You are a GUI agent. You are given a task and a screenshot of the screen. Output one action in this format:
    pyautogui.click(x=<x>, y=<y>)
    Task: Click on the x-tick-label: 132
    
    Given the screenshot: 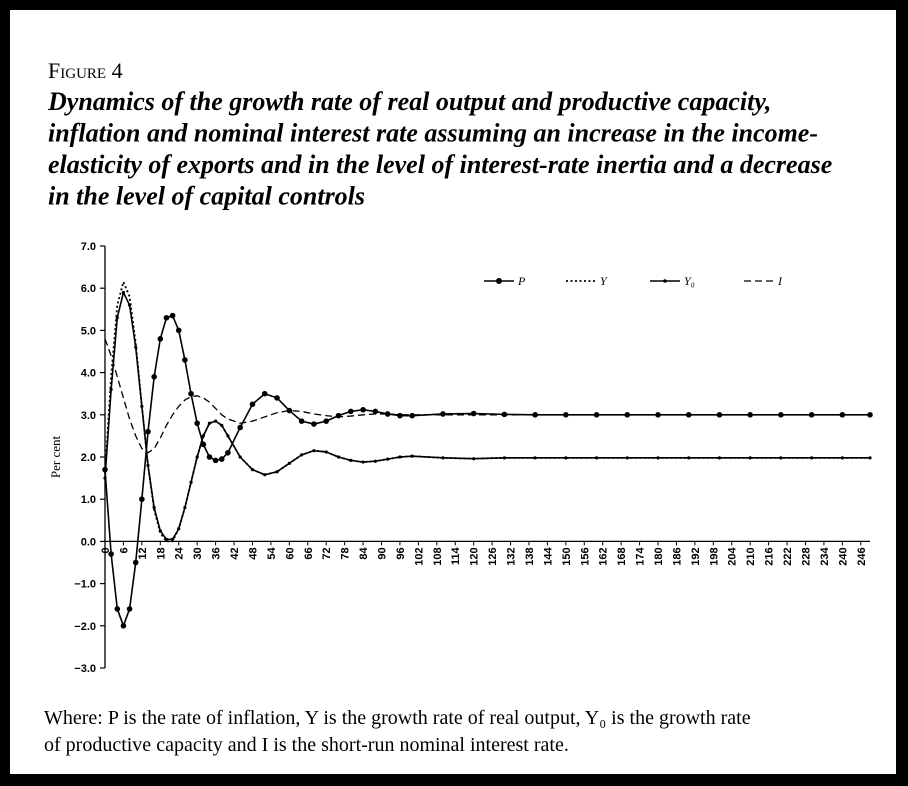 What is the action you would take?
    pyautogui.click(x=512, y=556)
    